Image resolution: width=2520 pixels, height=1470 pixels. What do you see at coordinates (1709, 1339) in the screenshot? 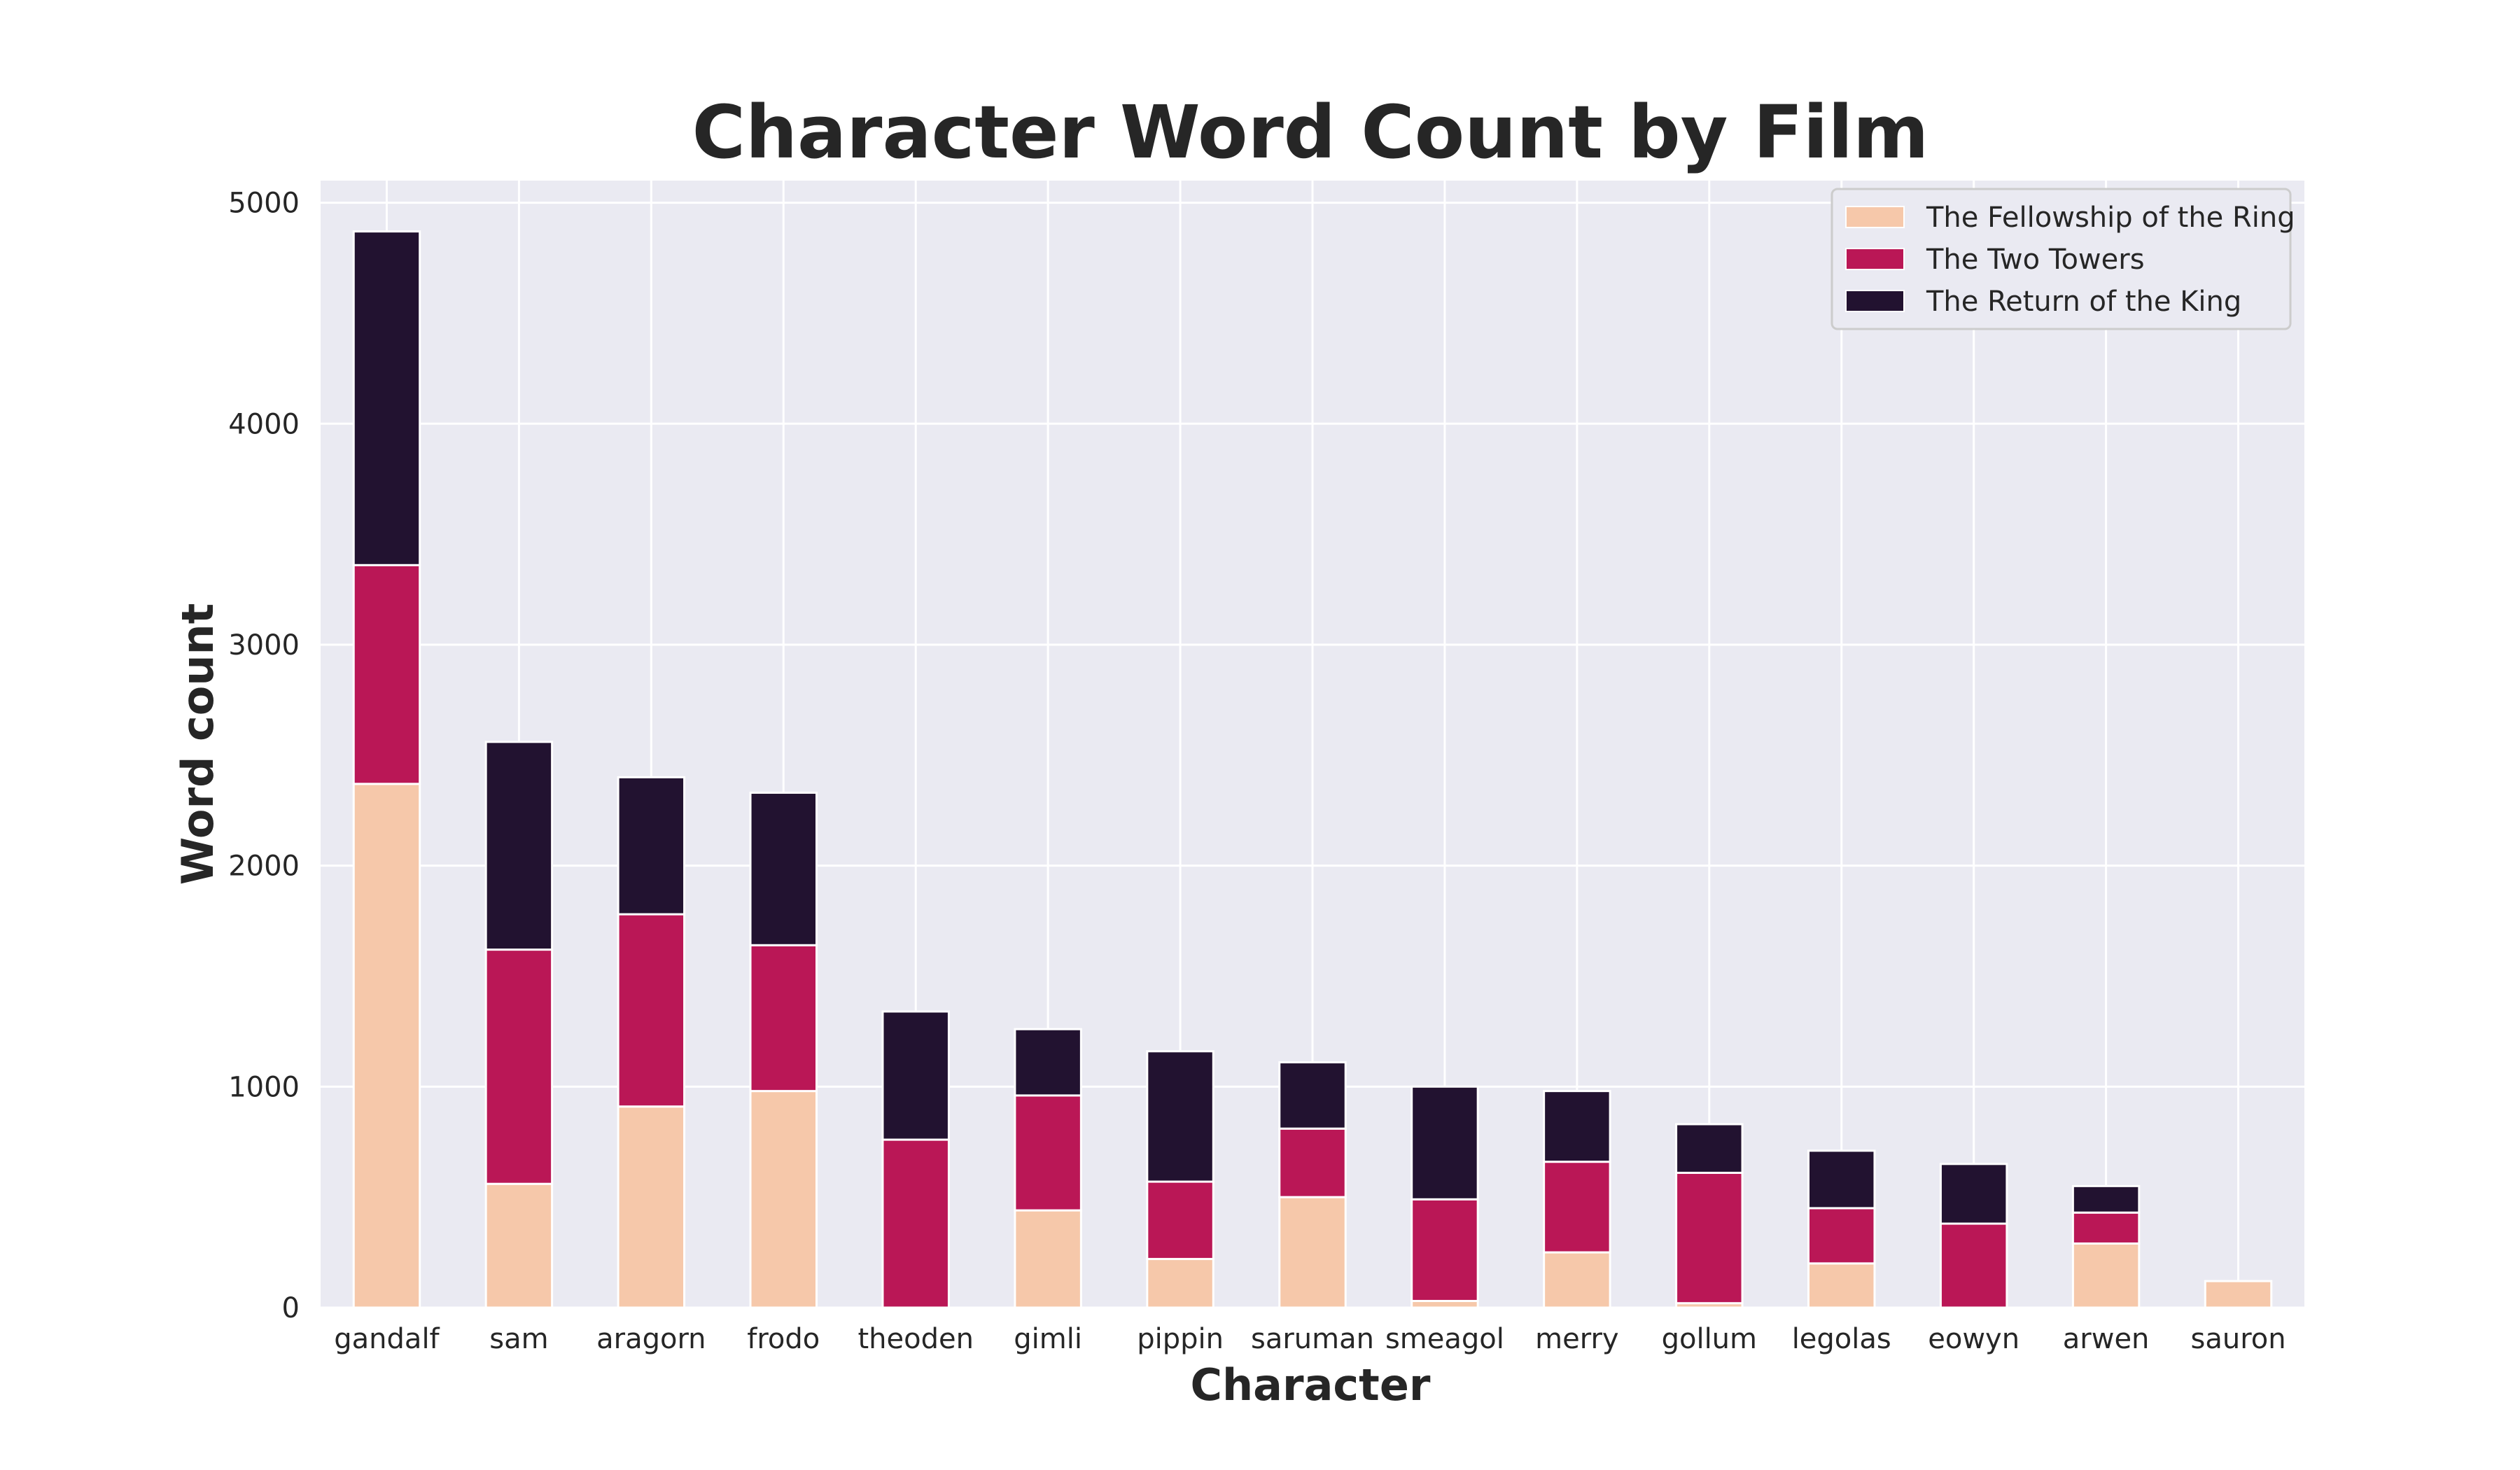
I see `x-tick-label-gollum: gollum` at bounding box center [1709, 1339].